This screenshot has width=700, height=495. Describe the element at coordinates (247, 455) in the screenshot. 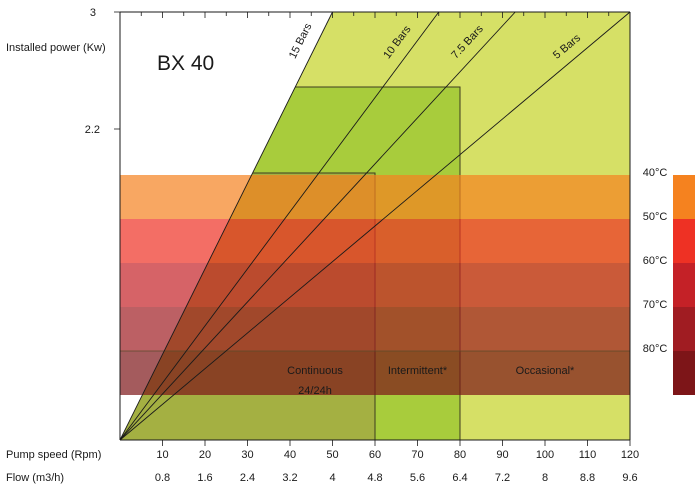

I see `x-tick-label-speed: 30` at that location.